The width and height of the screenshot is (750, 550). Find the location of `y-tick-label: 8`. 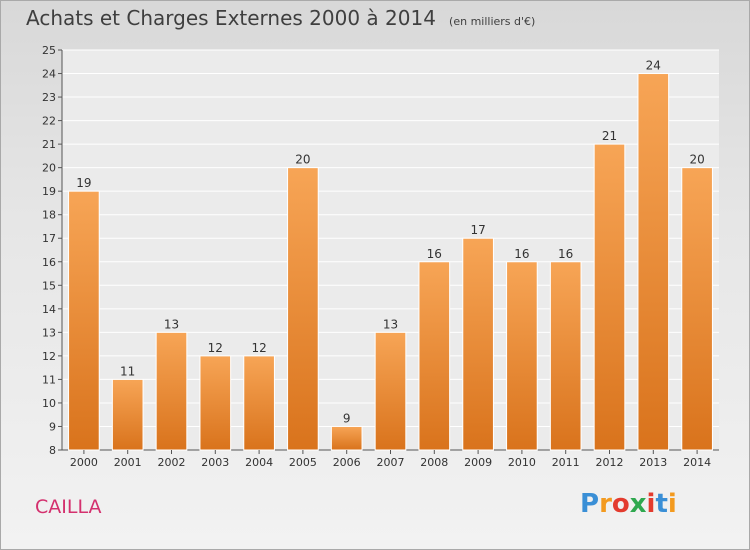

y-tick-label: 8 is located at coordinates (52, 450).